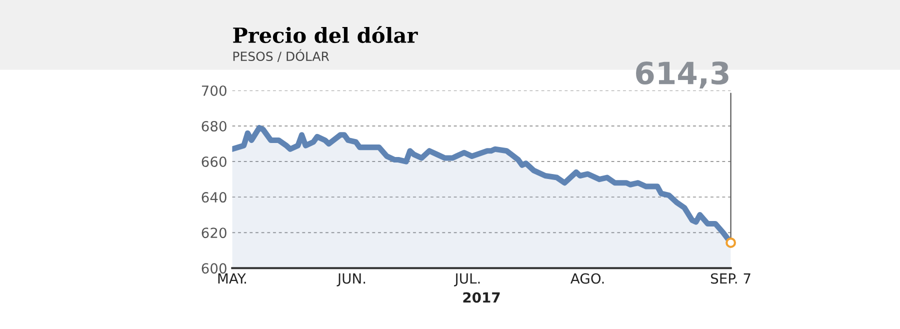 Image resolution: width=900 pixels, height=329 pixels. Describe the element at coordinates (481, 297) in the screenshot. I see `x-axis-title: 2017` at that location.